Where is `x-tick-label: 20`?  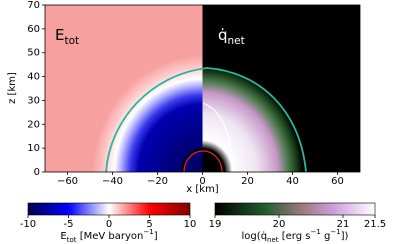 x-tick-label: 20 is located at coordinates (247, 181).